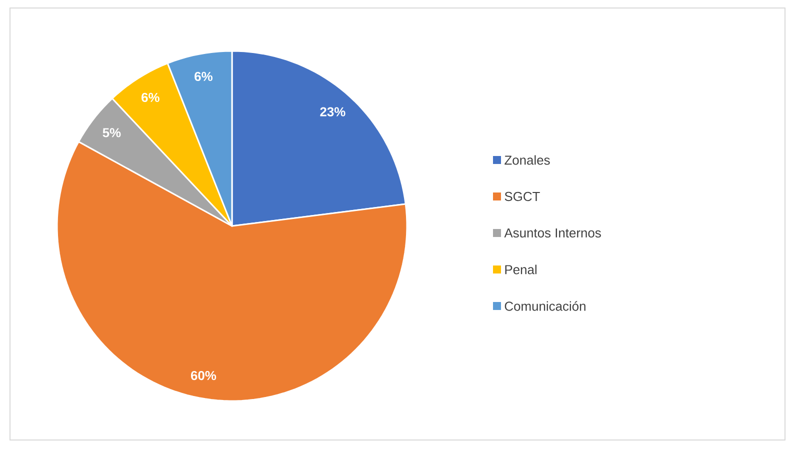 The height and width of the screenshot is (450, 795). I want to click on data-label: 23%, so click(333, 111).